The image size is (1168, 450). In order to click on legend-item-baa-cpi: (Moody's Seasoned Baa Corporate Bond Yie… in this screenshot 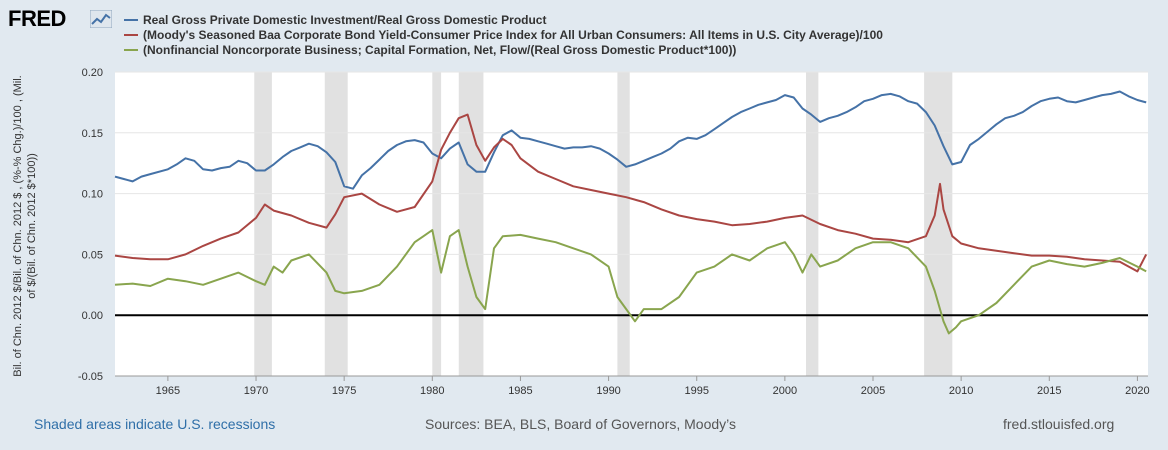, I will do `click(503, 34)`.